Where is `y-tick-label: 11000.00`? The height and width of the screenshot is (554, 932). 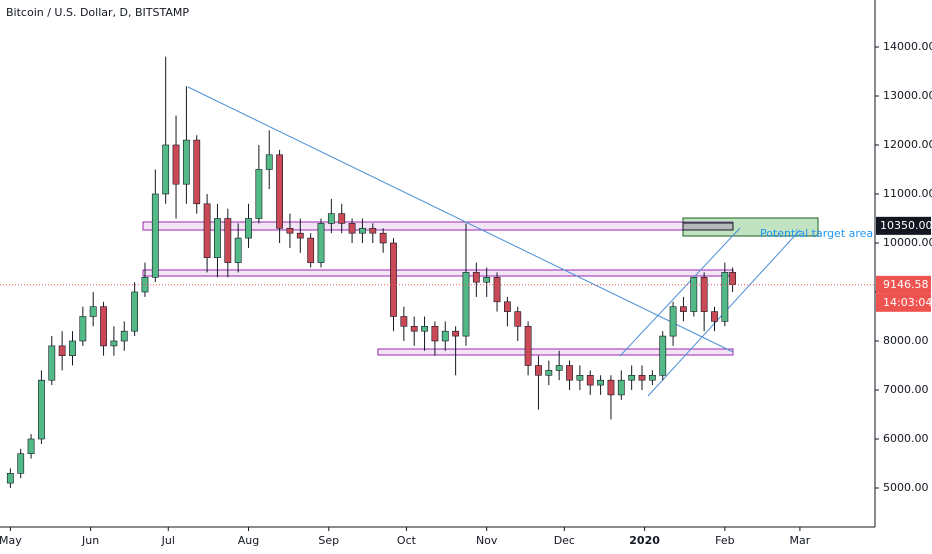
y-tick-label: 11000.00 is located at coordinates (907, 193).